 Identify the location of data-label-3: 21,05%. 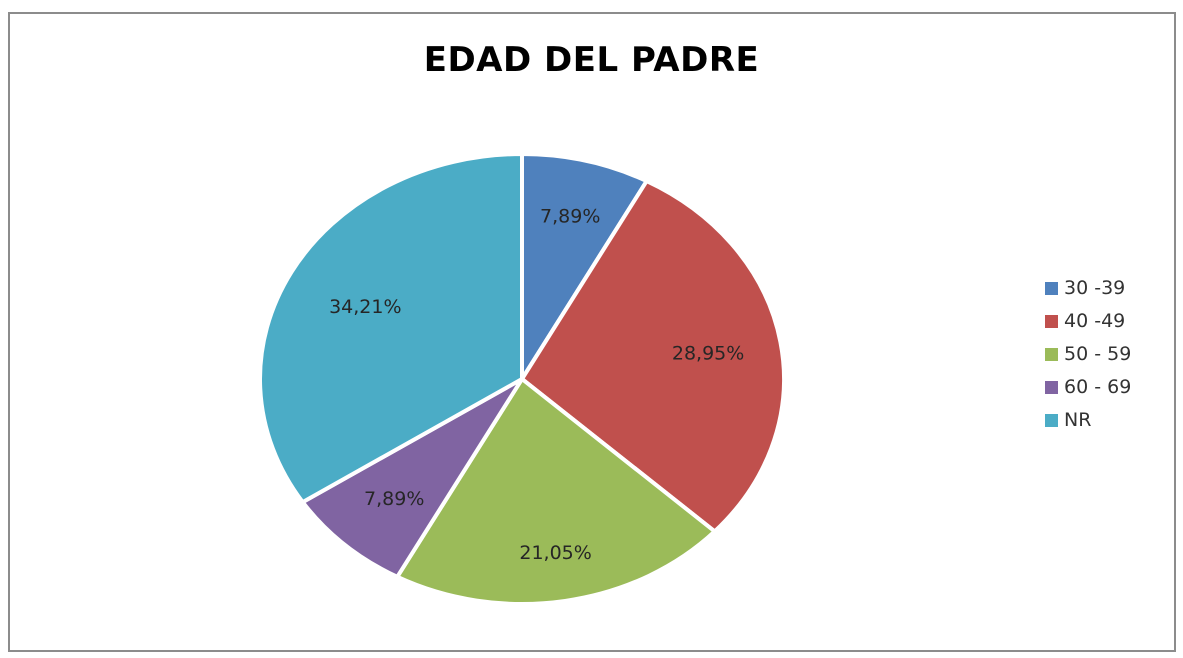
(555, 553).